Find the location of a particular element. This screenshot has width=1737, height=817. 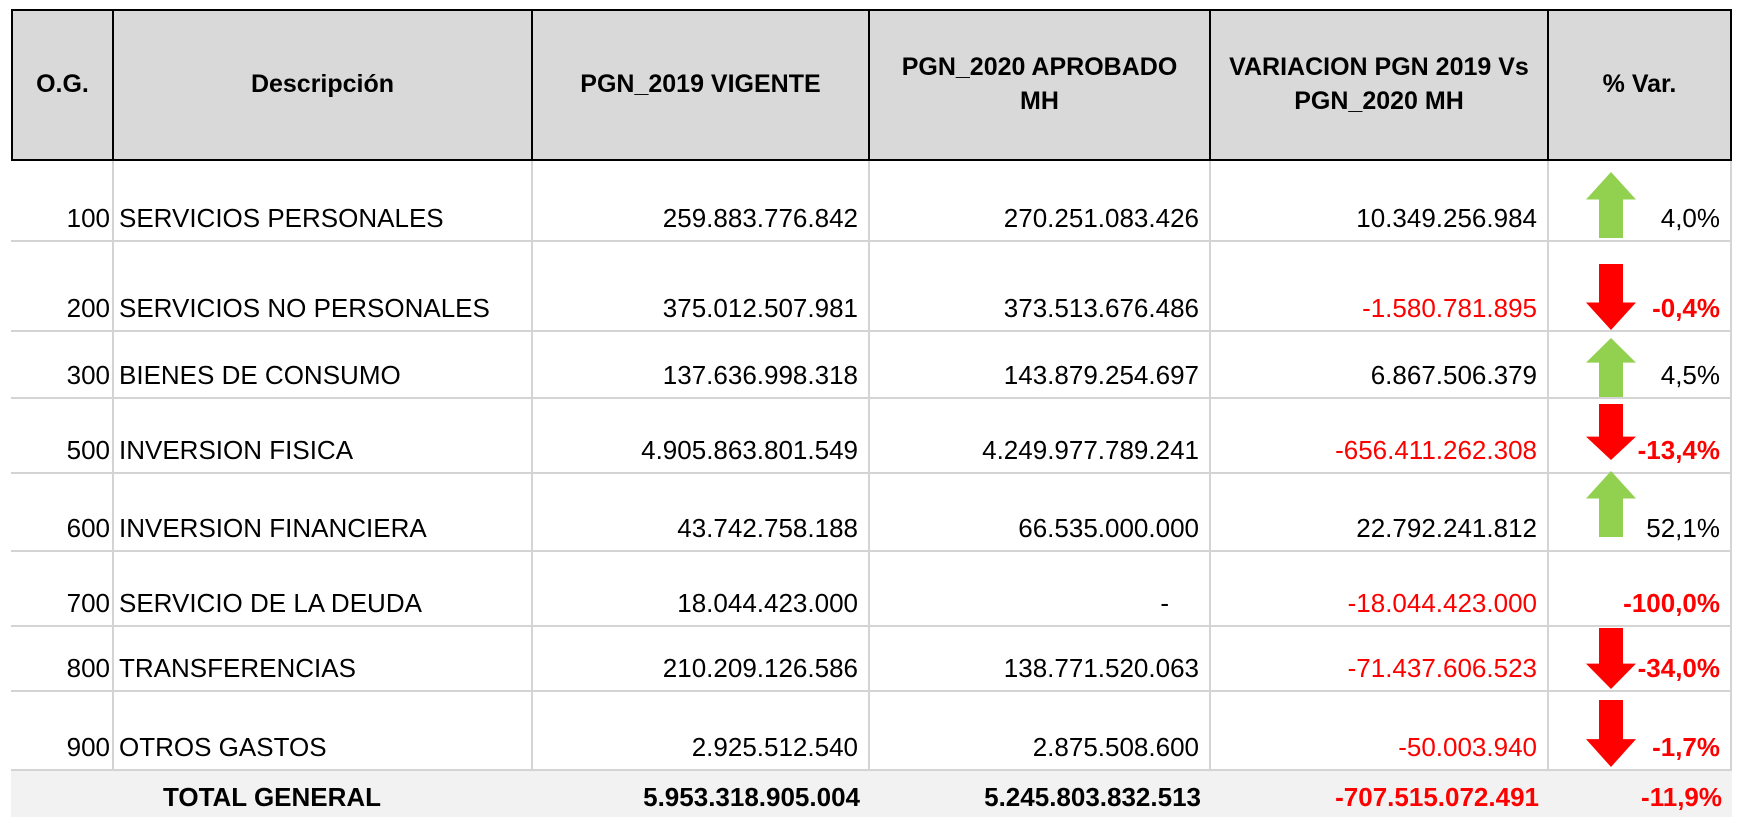

value-cell: -71.437.606.523 is located at coordinates (1380, 659).